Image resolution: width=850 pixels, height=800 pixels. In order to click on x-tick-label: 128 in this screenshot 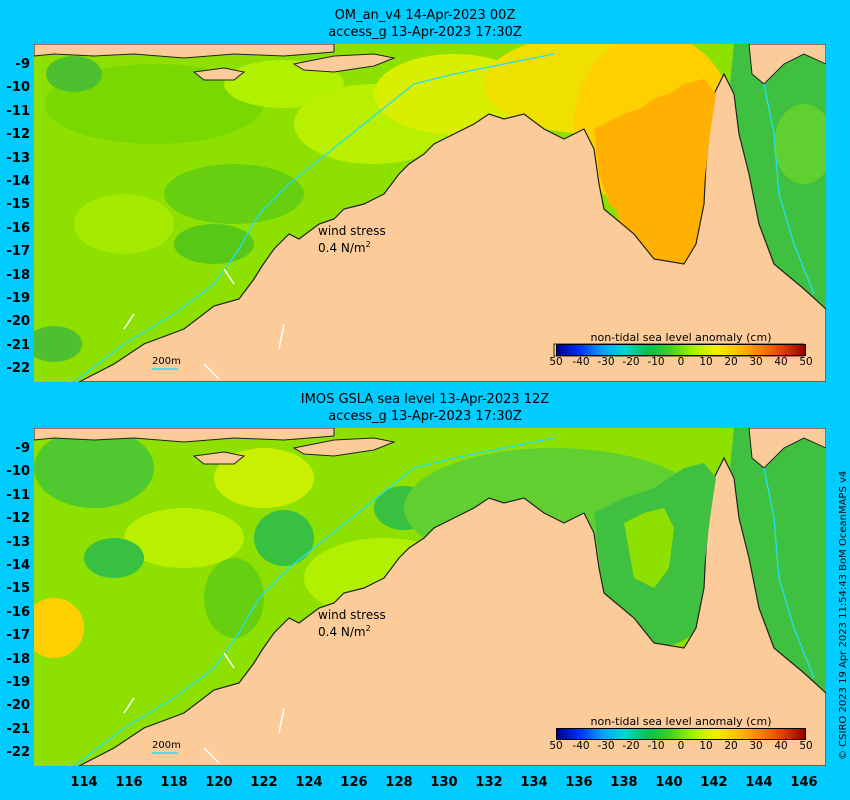, I will do `click(399, 782)`.